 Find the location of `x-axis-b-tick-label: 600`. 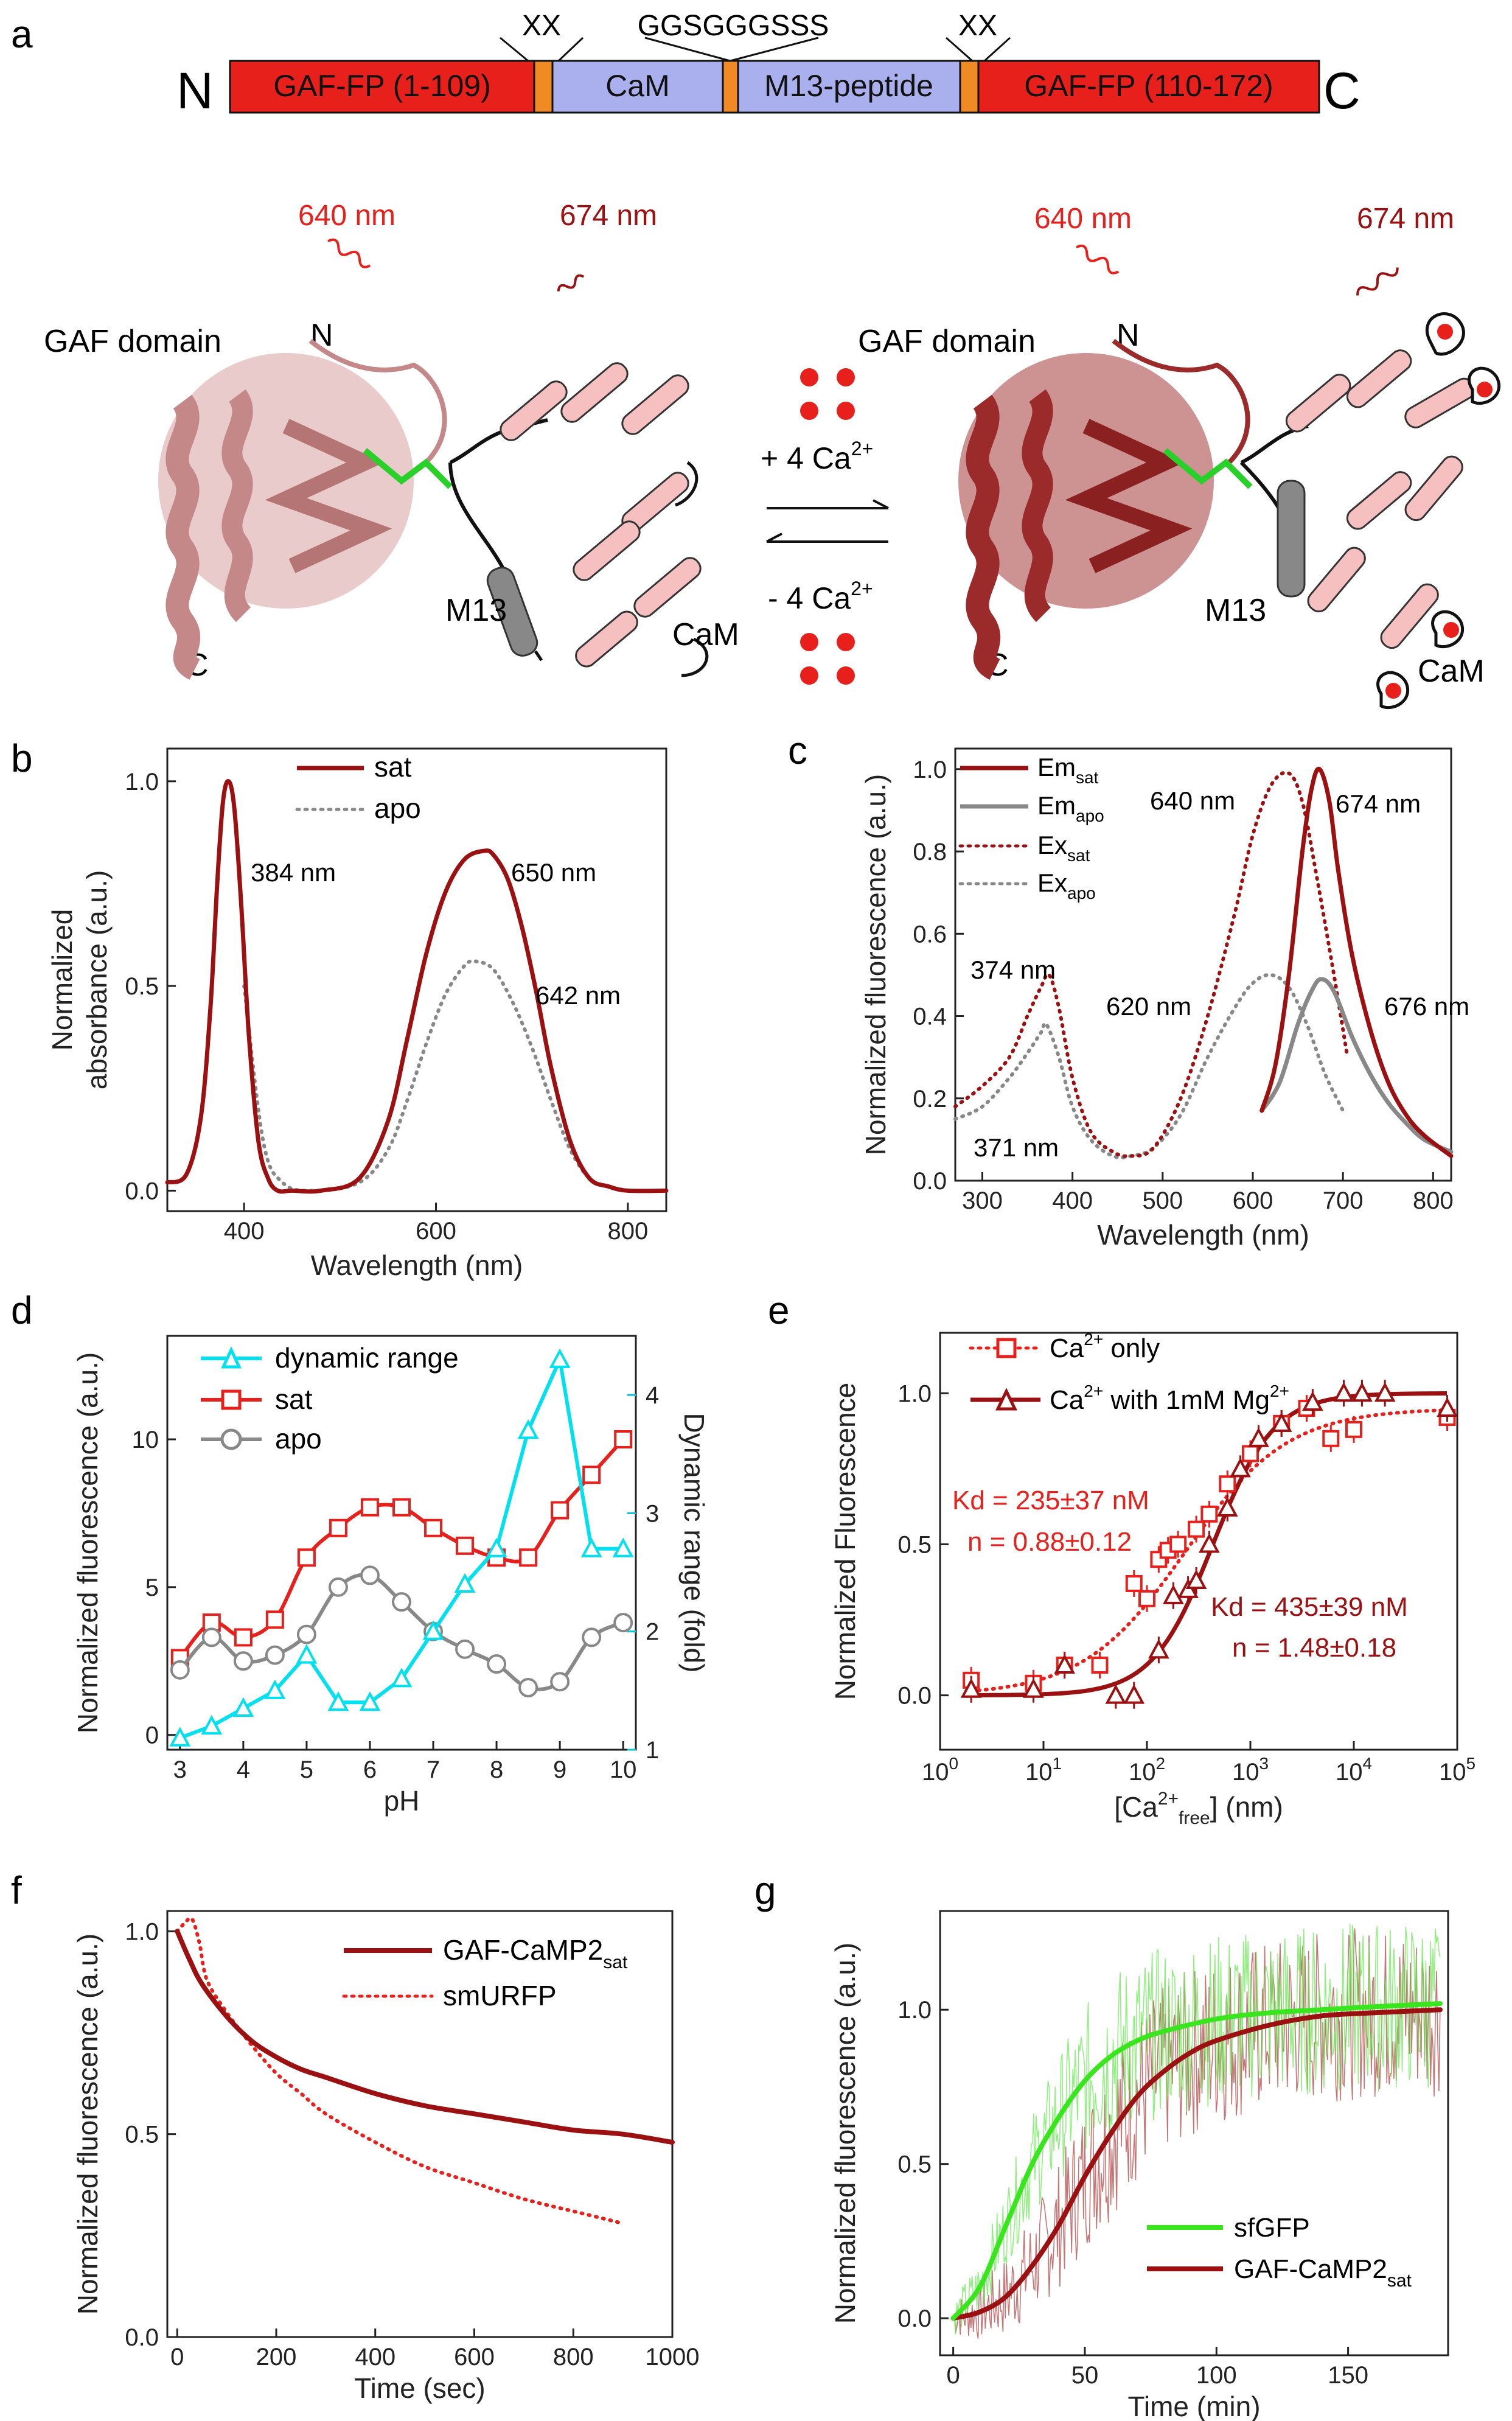

x-axis-b-tick-label: 600 is located at coordinates (436, 1231).